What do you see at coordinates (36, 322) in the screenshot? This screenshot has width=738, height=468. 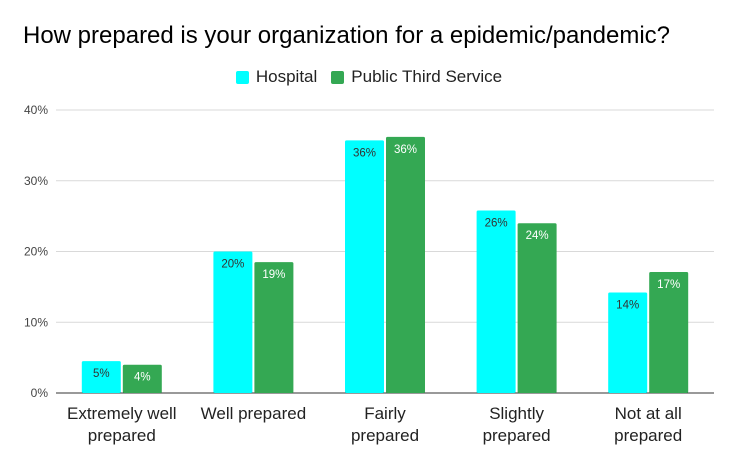 I see `y-tick-label: 10%` at bounding box center [36, 322].